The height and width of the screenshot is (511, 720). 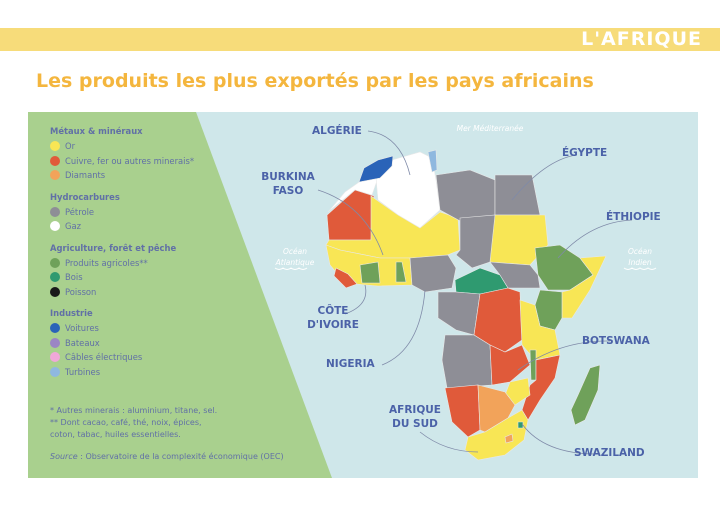 What do you see at coordinates (350, 215) in the screenshot?
I see `country-mauritania` at bounding box center [350, 215].